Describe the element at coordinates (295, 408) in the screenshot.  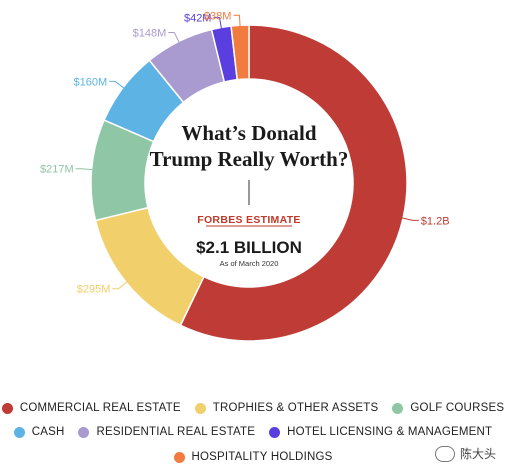
I see `legend-label: TROPHIES & OTHER ASSETS` at that location.